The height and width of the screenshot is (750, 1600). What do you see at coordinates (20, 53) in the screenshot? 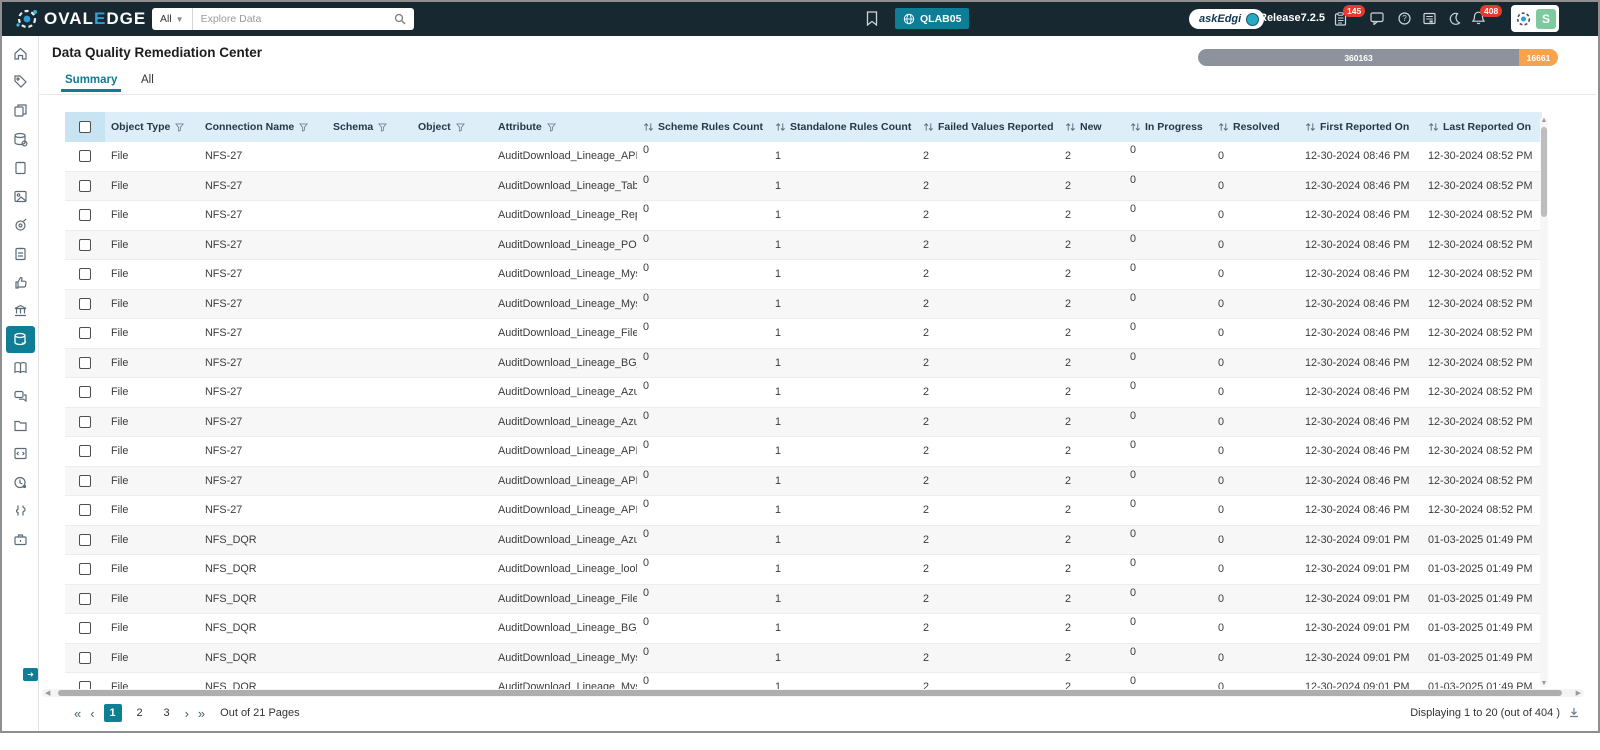
I see `sidebar-item-home` at bounding box center [20, 53].